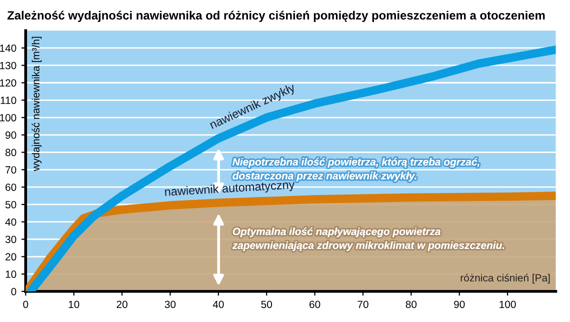 The height and width of the screenshot is (322, 570). I want to click on x-tick-label: 70, so click(363, 304).